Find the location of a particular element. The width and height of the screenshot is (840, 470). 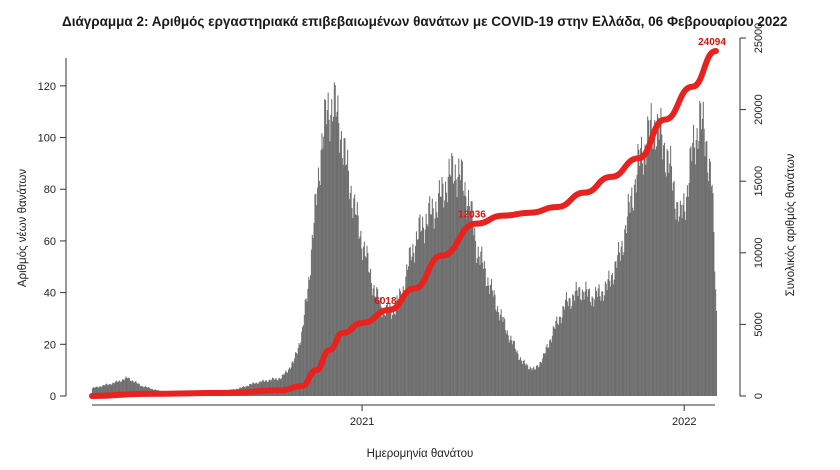

y-tick-label: 120 is located at coordinates (47, 87).